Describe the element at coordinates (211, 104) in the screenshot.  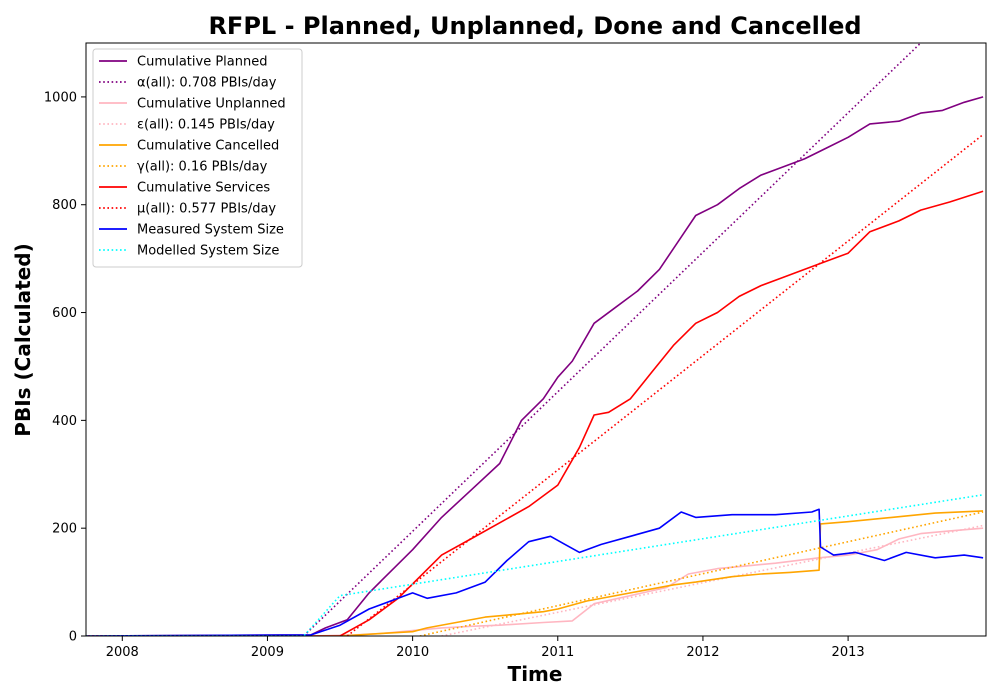
I see `legend-label: Cumulative Unplanned` at that location.